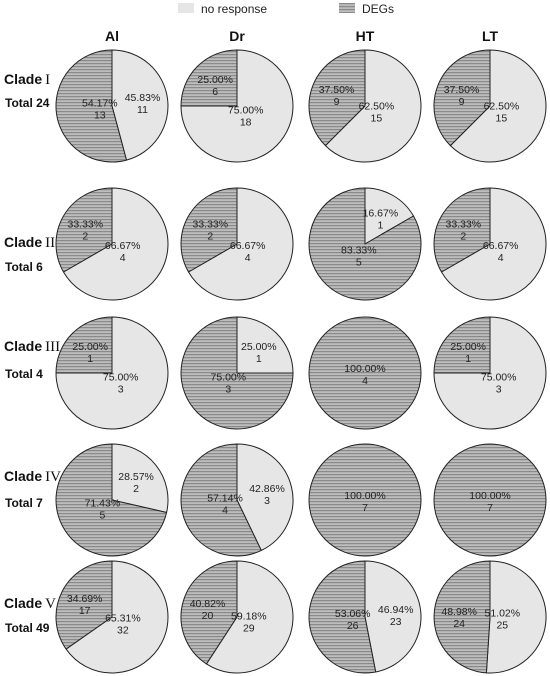 This screenshot has width=550, height=676. I want to click on pie-dr-clade-1: 75.00%18 25.00%6, so click(237, 106).